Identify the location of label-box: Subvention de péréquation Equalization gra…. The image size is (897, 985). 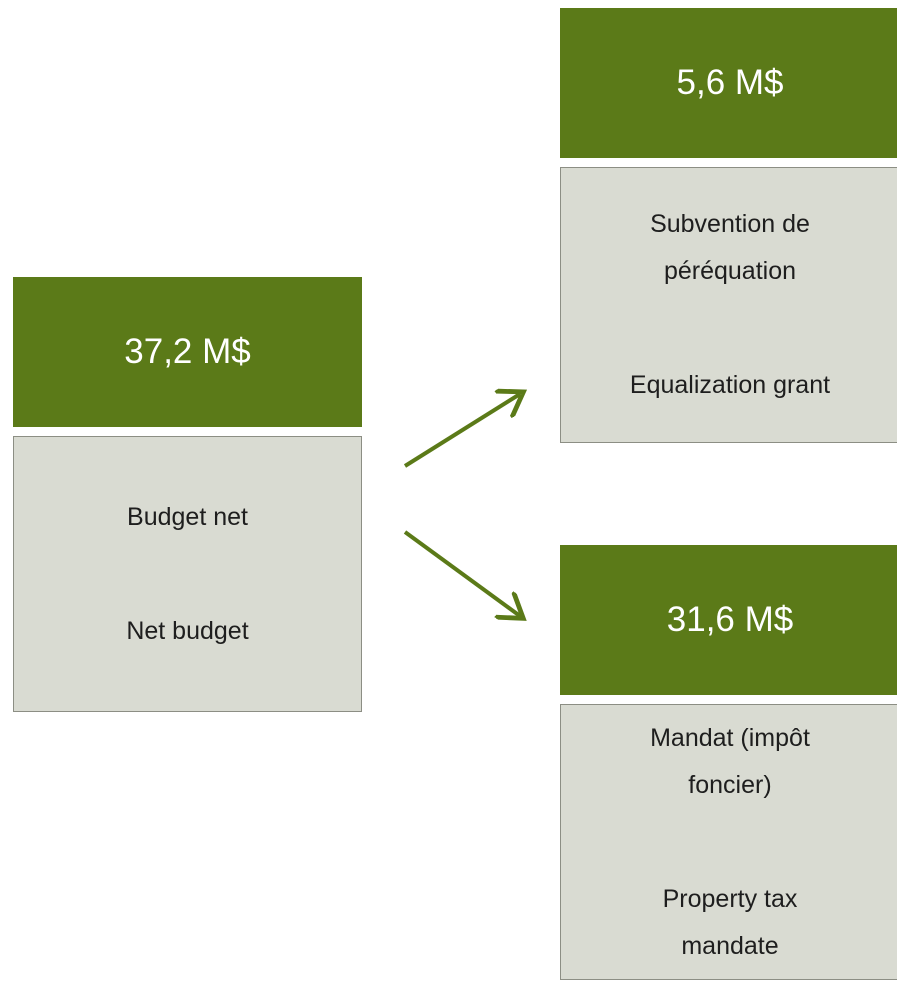
(728, 305).